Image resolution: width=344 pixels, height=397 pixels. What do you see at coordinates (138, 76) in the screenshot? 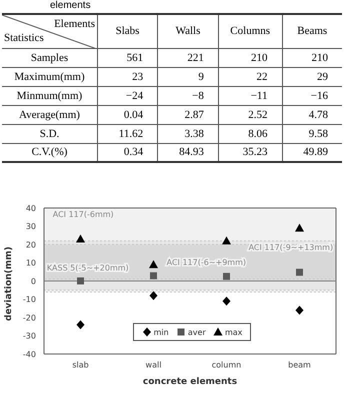
I see `text: 23` at bounding box center [138, 76].